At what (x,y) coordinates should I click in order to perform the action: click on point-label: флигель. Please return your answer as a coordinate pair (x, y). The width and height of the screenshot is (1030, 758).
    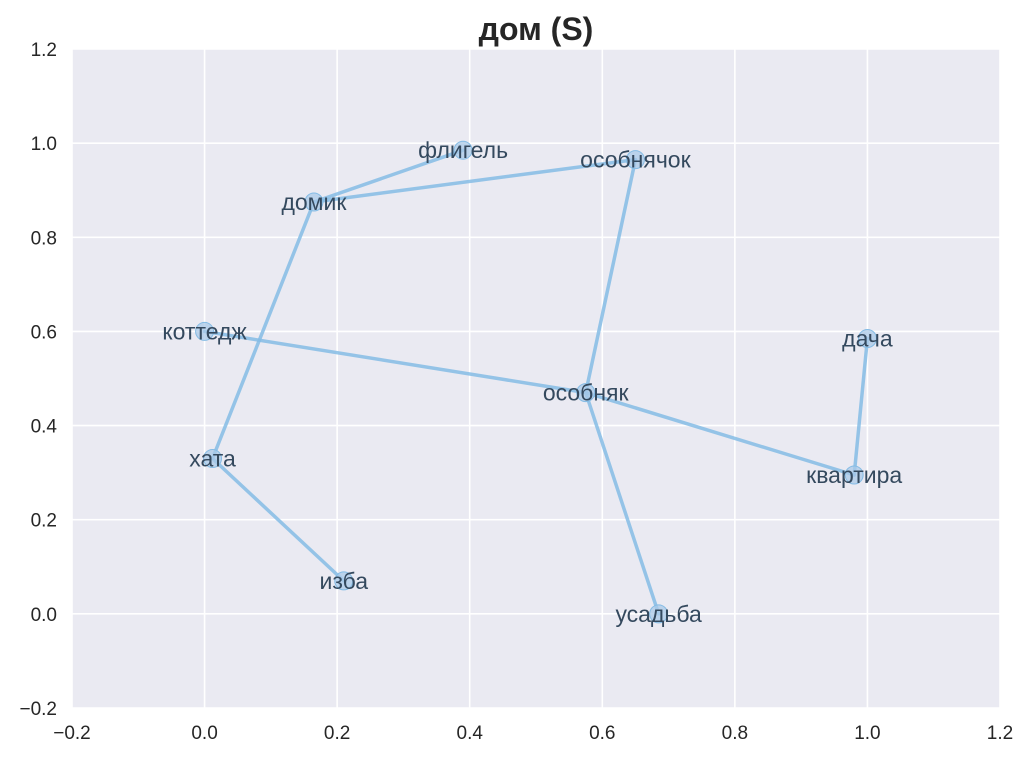
    Looking at the image, I should click on (463, 150).